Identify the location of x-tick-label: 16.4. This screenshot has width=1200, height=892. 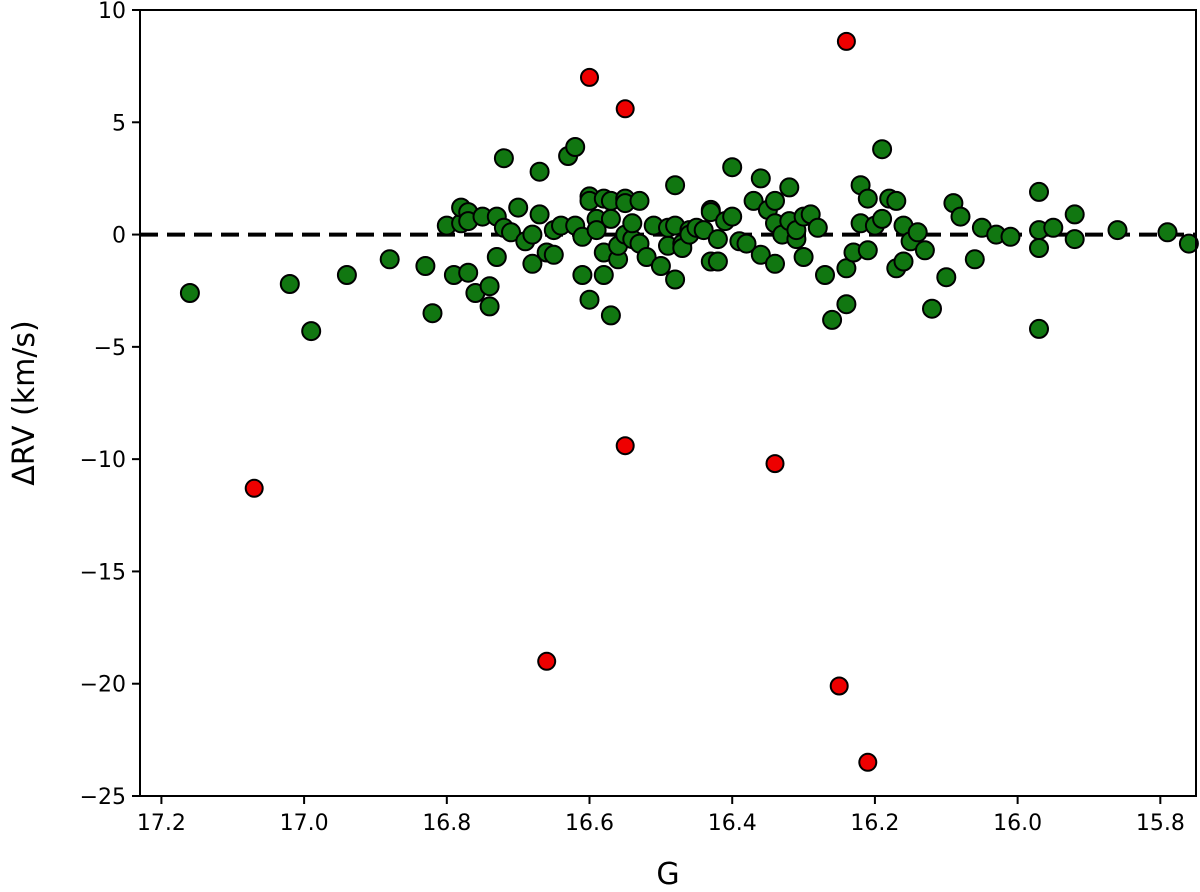
(732, 823).